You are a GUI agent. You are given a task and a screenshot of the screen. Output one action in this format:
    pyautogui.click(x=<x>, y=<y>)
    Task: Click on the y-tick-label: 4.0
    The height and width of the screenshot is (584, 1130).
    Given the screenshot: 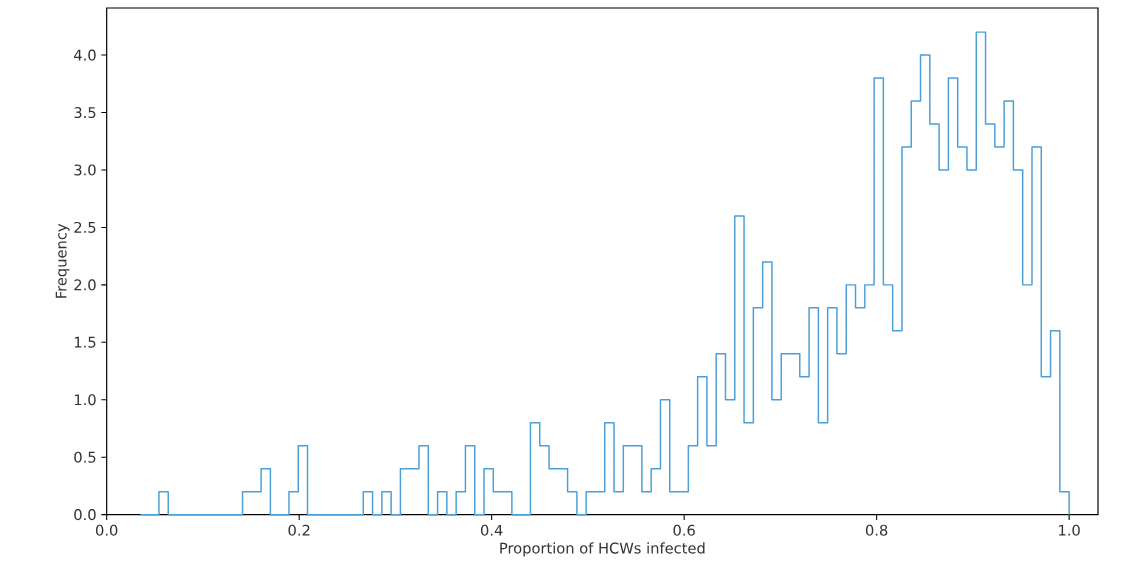 What is the action you would take?
    pyautogui.click(x=85, y=55)
    